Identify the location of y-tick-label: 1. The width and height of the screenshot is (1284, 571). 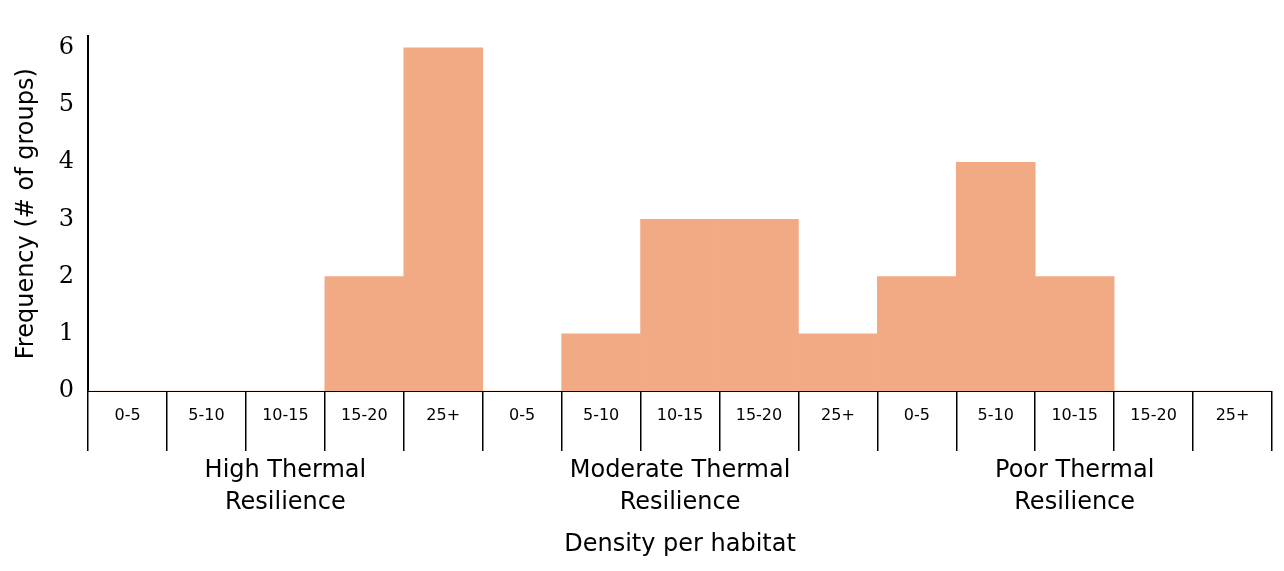
(66, 332).